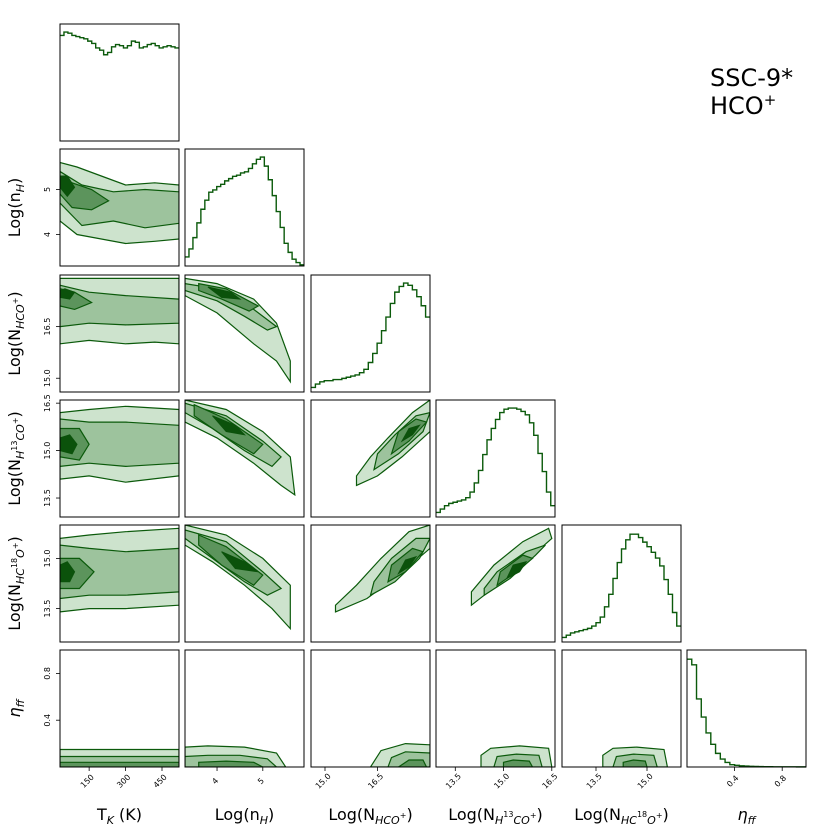  What do you see at coordinates (16, 583) in the screenshot?
I see `y-axis-label-NHC18O: Log(NHC18O+)` at bounding box center [16, 583].